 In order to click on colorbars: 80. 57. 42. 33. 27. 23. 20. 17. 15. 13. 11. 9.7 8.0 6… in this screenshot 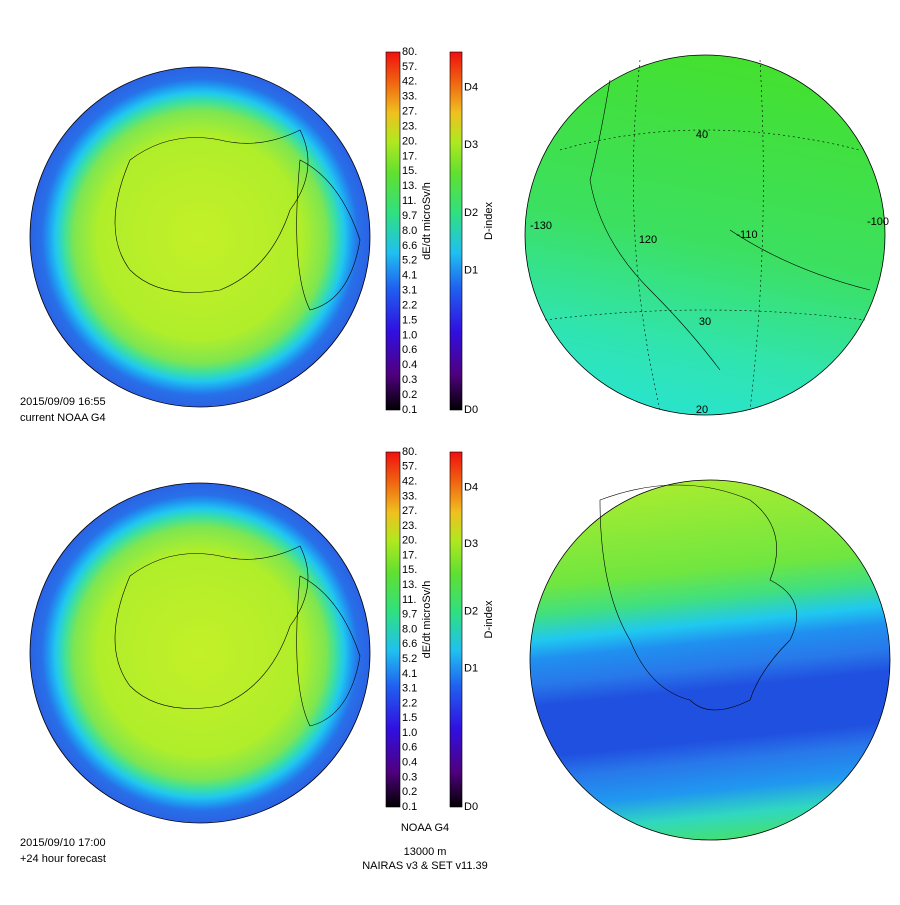, I will do `click(440, 429)`.